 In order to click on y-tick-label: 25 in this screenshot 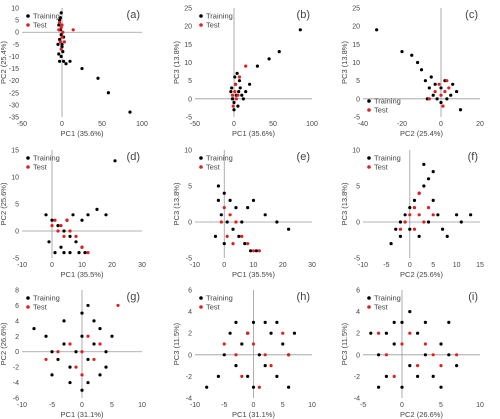, I will do `click(356, 9)`.